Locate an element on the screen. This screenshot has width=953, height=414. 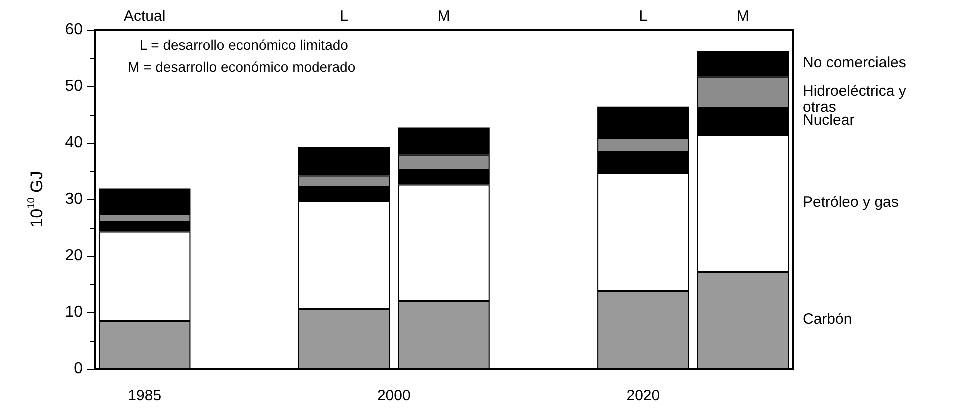
series-label: Carbón is located at coordinates (827, 319).